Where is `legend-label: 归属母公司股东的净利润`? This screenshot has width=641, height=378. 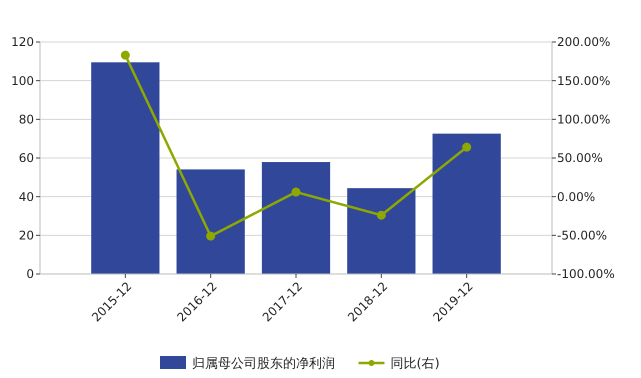 legend-label: 归属母公司股东的净利润 is located at coordinates (263, 364).